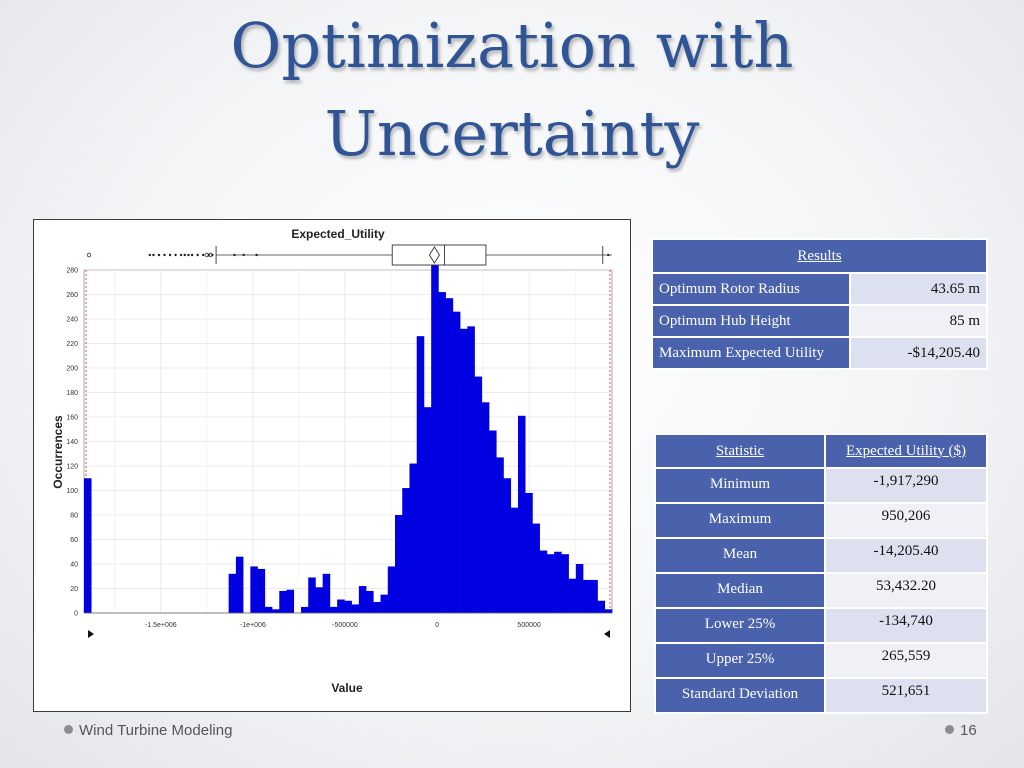  Describe the element at coordinates (968, 730) in the screenshot. I see `page-number-text: 16` at that location.